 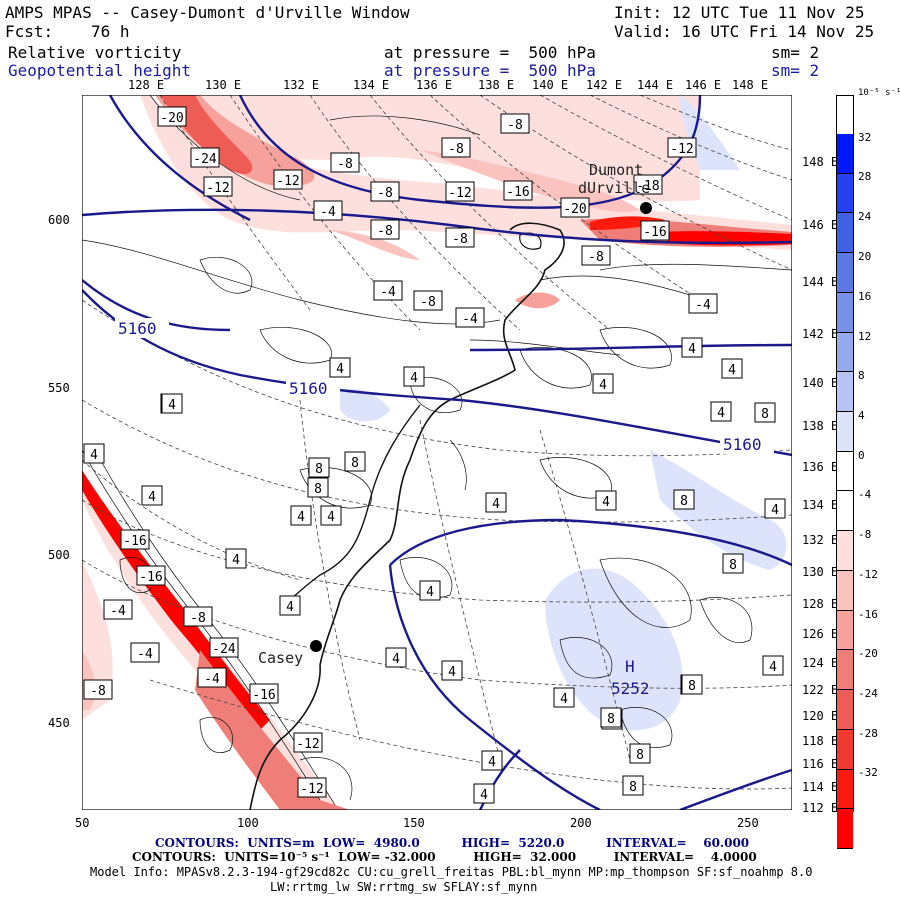 What do you see at coordinates (868, 733) in the screenshot?
I see `colorbar-tick: -28` at bounding box center [868, 733].